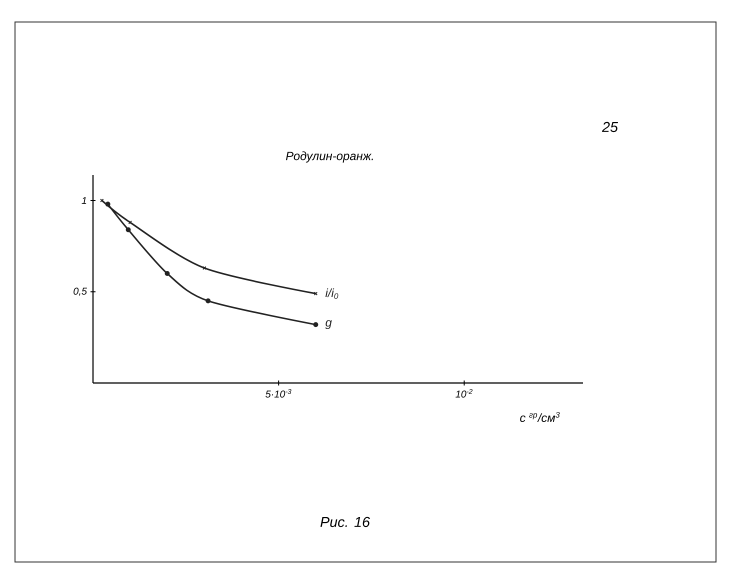 The height and width of the screenshot is (577, 731). Describe the element at coordinates (610, 127) in the screenshot. I see `text: 25` at that location.